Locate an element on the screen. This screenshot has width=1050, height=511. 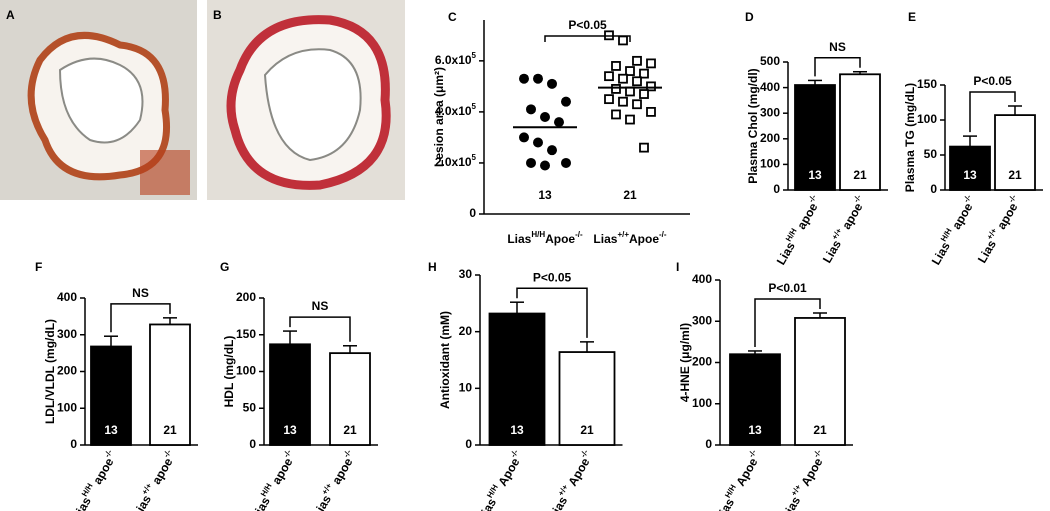
y-tick-label: 50 is located at coordinates (931, 154).